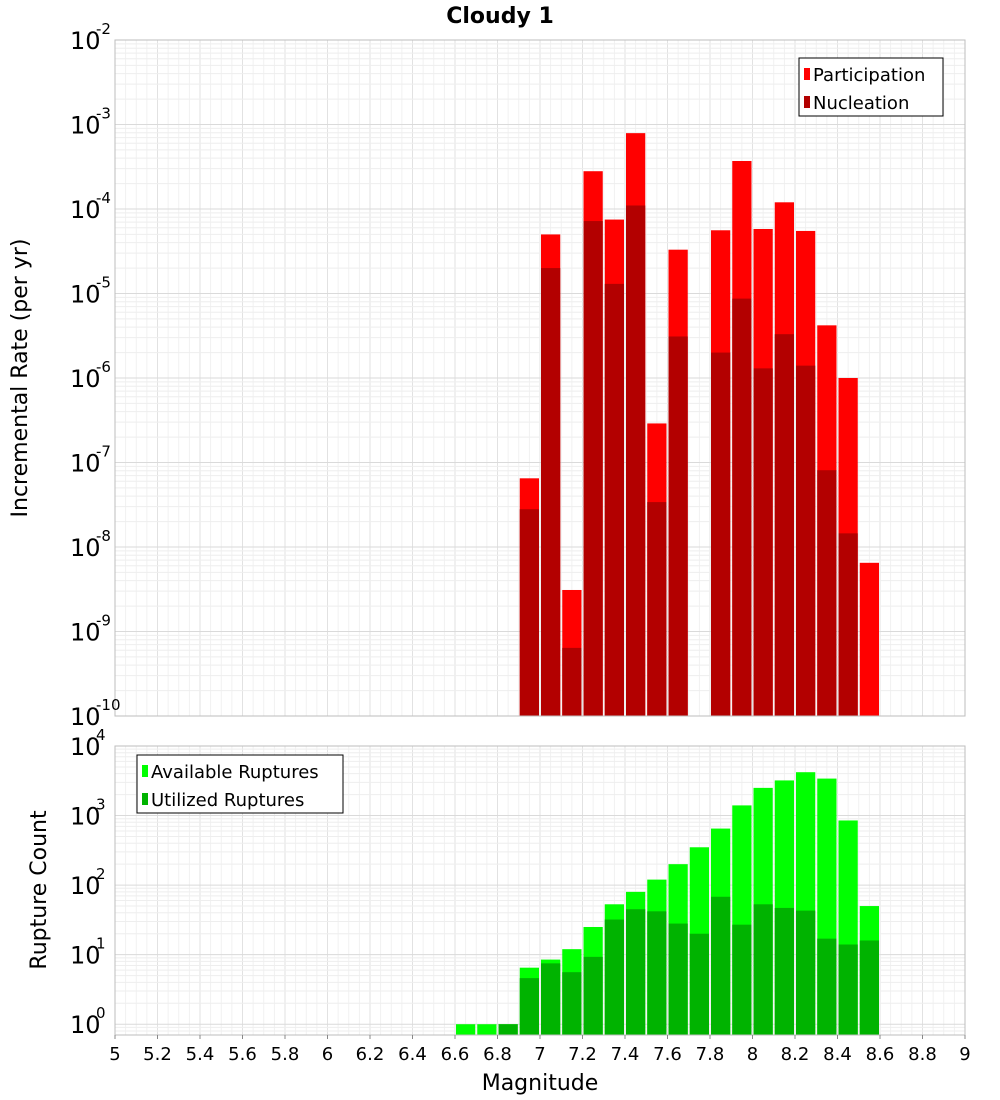 This screenshot has height=1100, width=1000. I want to click on bottom-y-axis-label: Rupture Count, so click(39, 890).